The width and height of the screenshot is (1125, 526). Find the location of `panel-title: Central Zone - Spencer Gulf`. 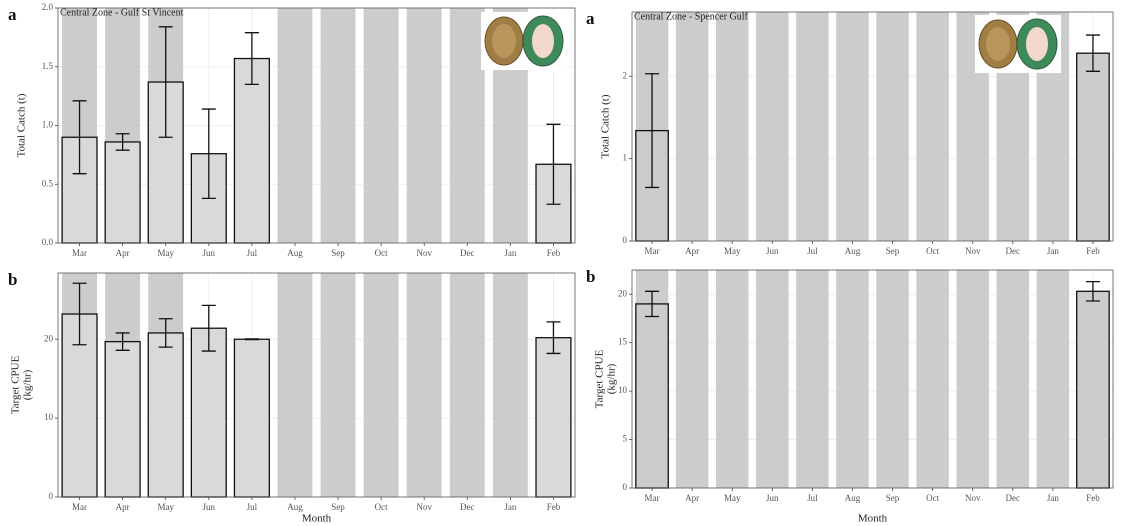

panel-title: Central Zone - Spencer Gulf is located at coordinates (691, 16).